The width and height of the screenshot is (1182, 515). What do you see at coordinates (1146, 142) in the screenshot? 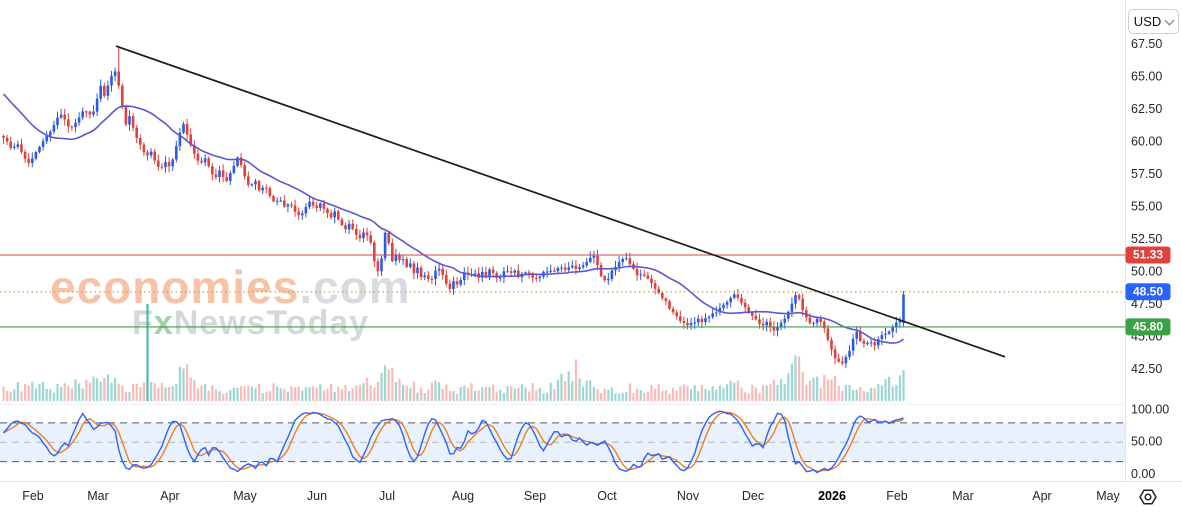
I see `price-tick-label: 60.00` at bounding box center [1146, 142].